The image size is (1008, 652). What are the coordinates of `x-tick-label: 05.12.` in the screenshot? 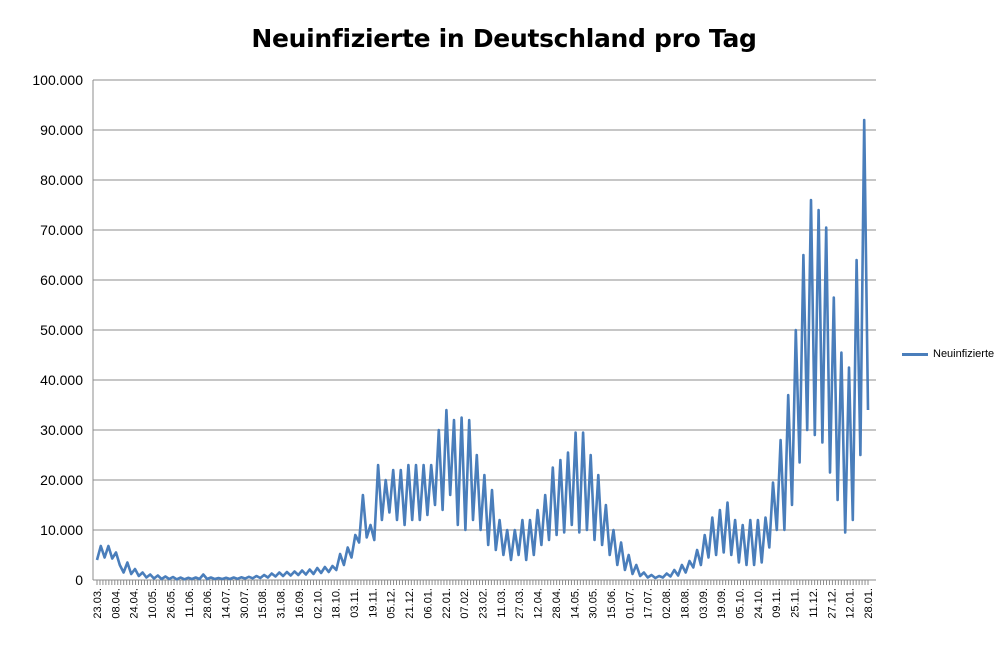 It's located at (392, 603).